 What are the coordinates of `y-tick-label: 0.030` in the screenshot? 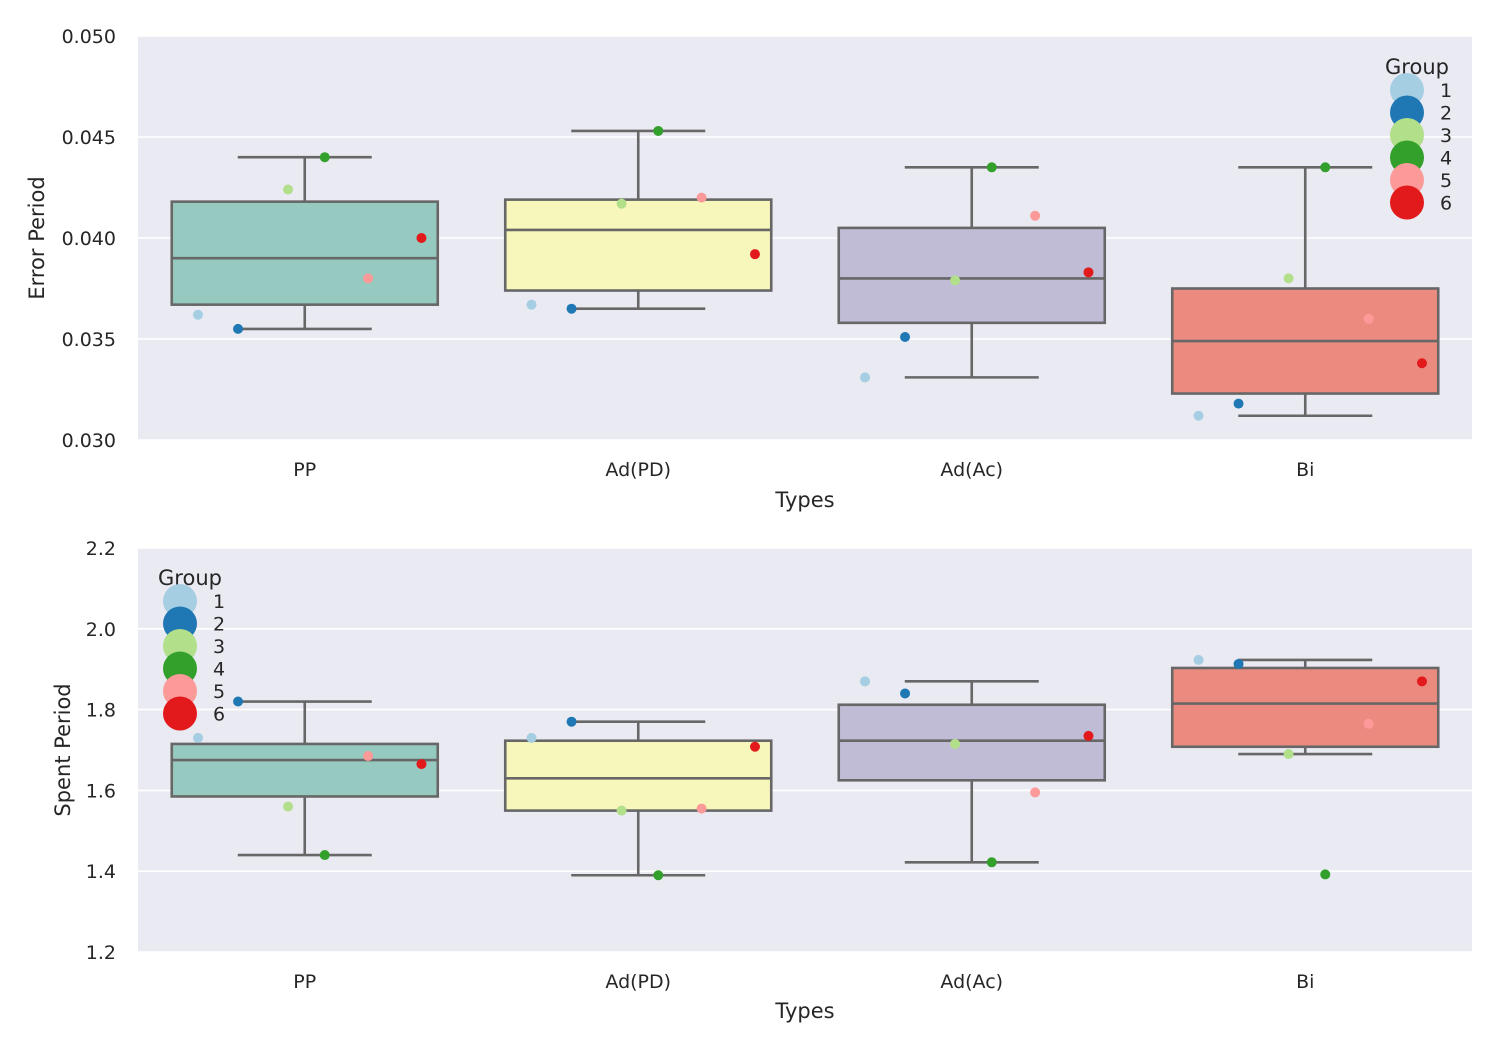 It's located at (89, 441).